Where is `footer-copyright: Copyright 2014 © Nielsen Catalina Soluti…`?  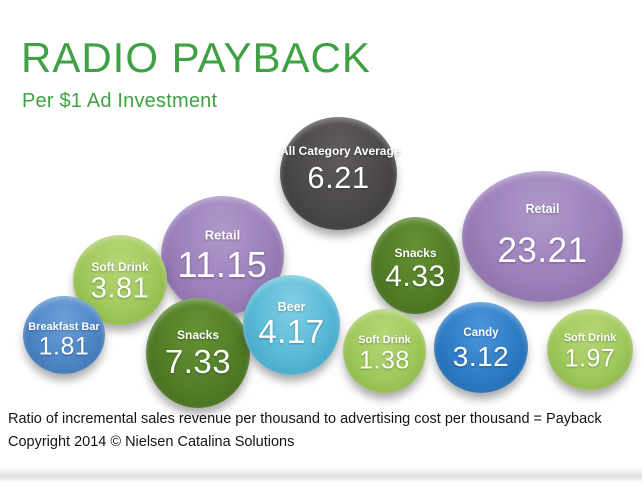
footer-copyright: Copyright 2014 © Nielsen Catalina Soluti… is located at coordinates (151, 442).